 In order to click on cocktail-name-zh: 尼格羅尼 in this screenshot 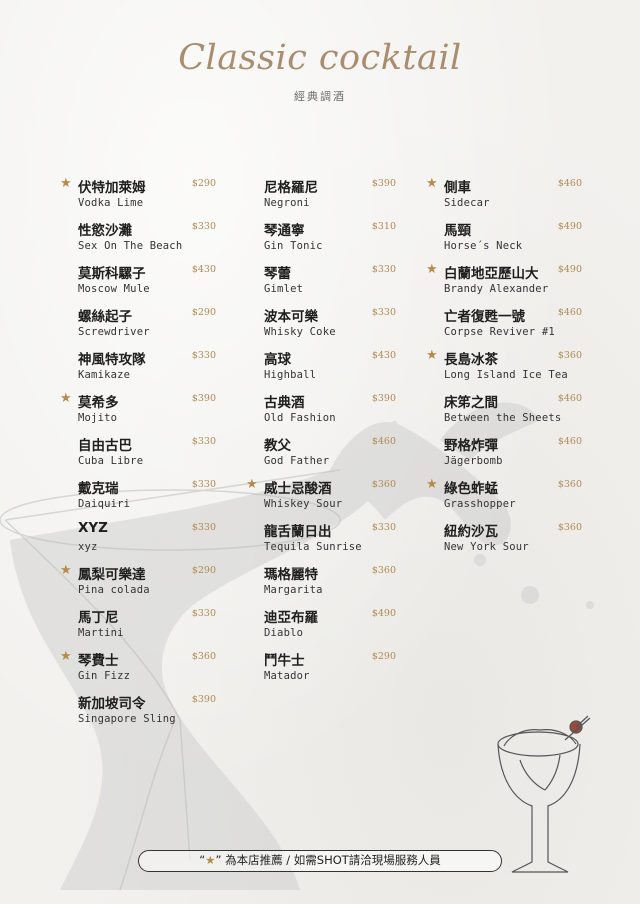, I will do `click(291, 188)`.